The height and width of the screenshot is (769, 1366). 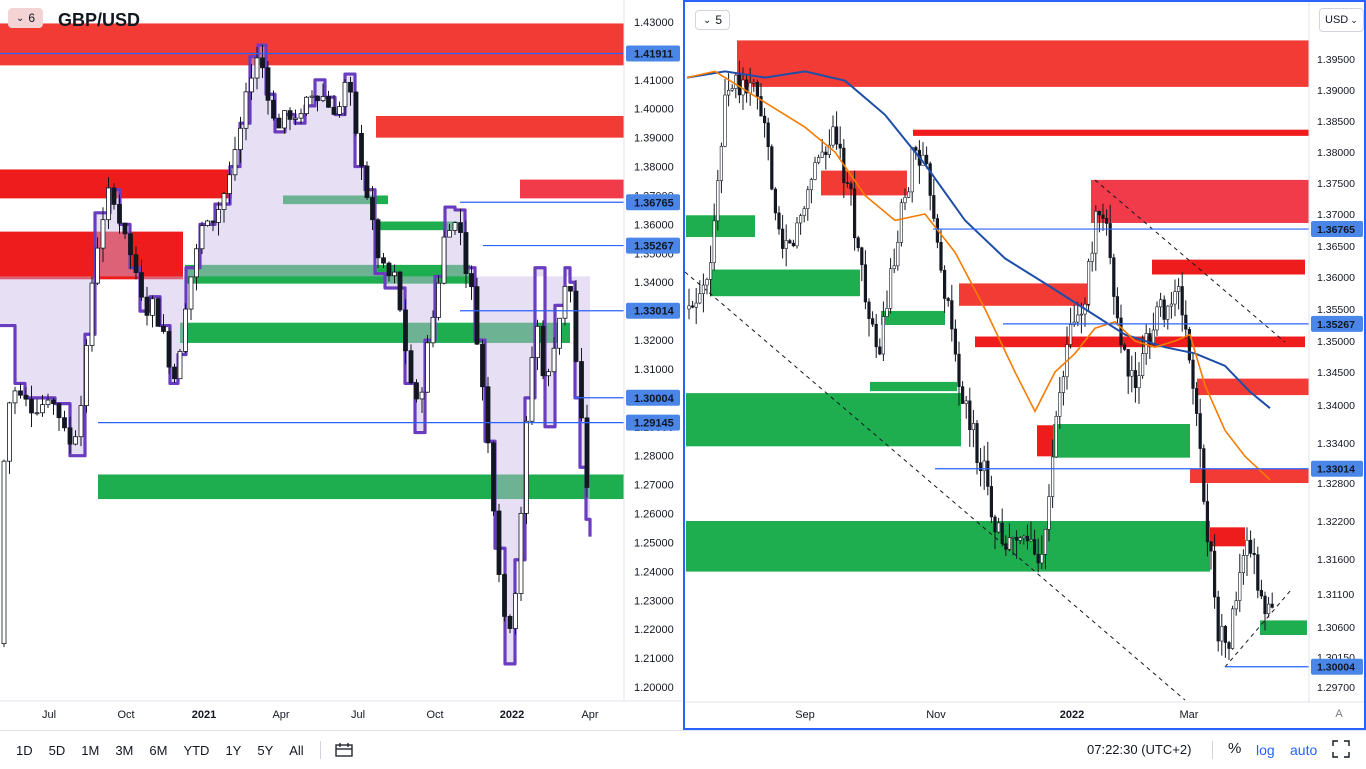 What do you see at coordinates (1265, 750) in the screenshot?
I see `log-scale-button: log` at bounding box center [1265, 750].